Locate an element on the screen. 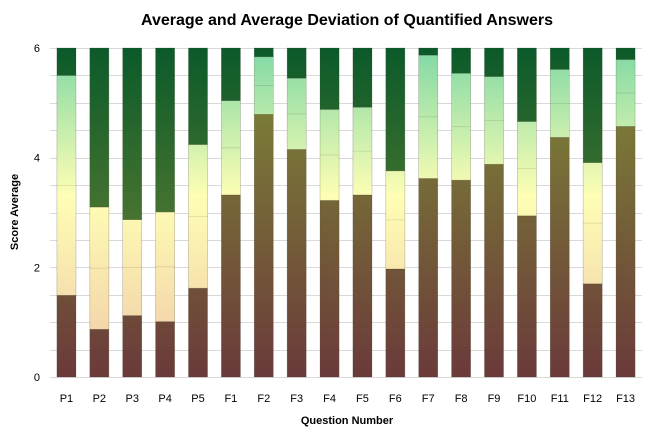 The width and height of the screenshot is (660, 434). x-axis-ticks: P1 P2 P3 P4 P5 F1 F2 F3 F4 F5 F6 F7 F8 F9 F10 F11 F12 F13 is located at coordinates (347, 399).